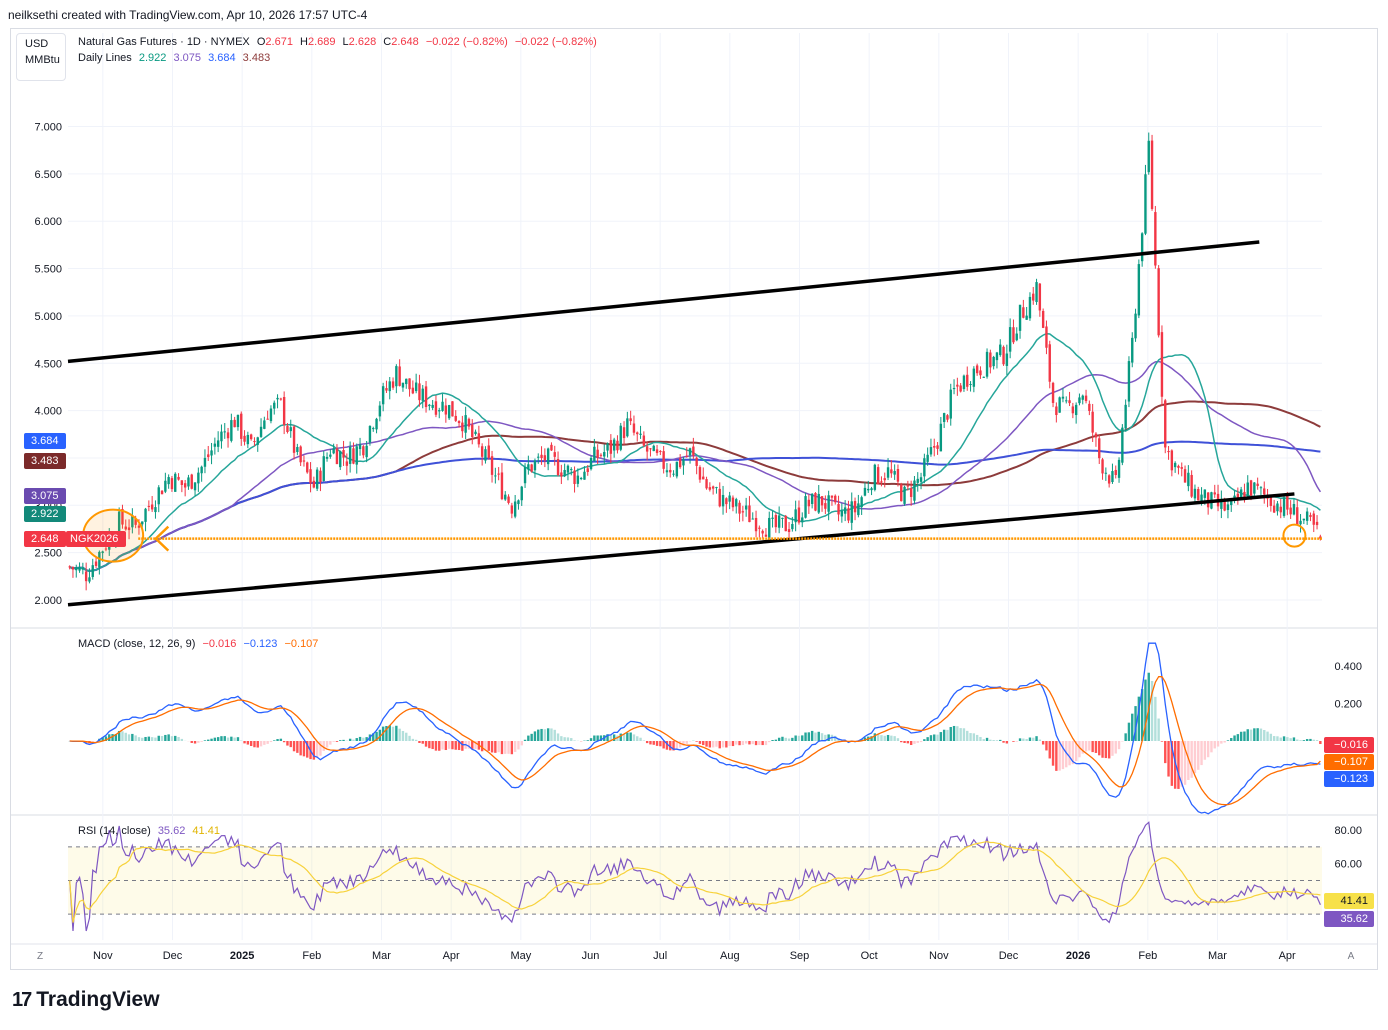 The width and height of the screenshot is (1388, 1030). I want to click on auto-scale-button: A, so click(1351, 956).